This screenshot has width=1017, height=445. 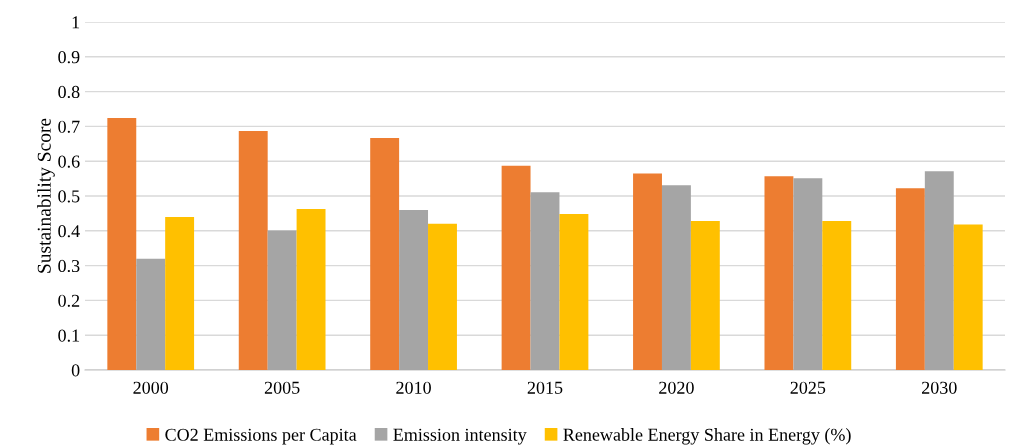 I want to click on y-tick-label: 0, so click(x=75, y=370).